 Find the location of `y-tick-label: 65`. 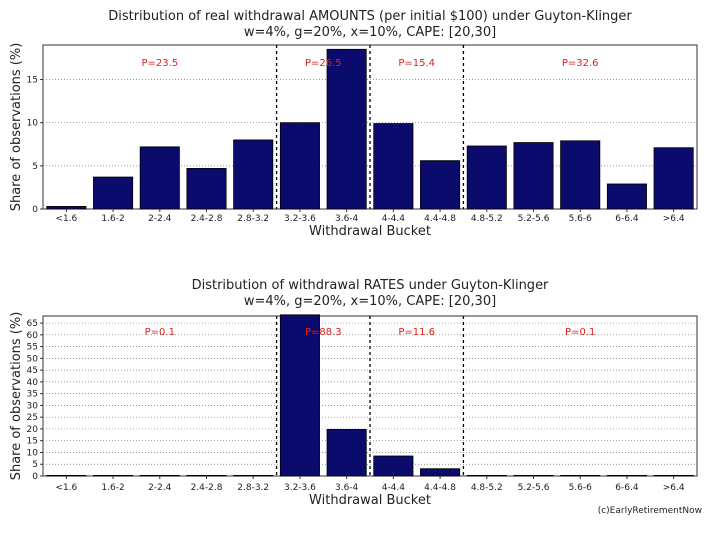

y-tick-label: 65 is located at coordinates (32, 324).